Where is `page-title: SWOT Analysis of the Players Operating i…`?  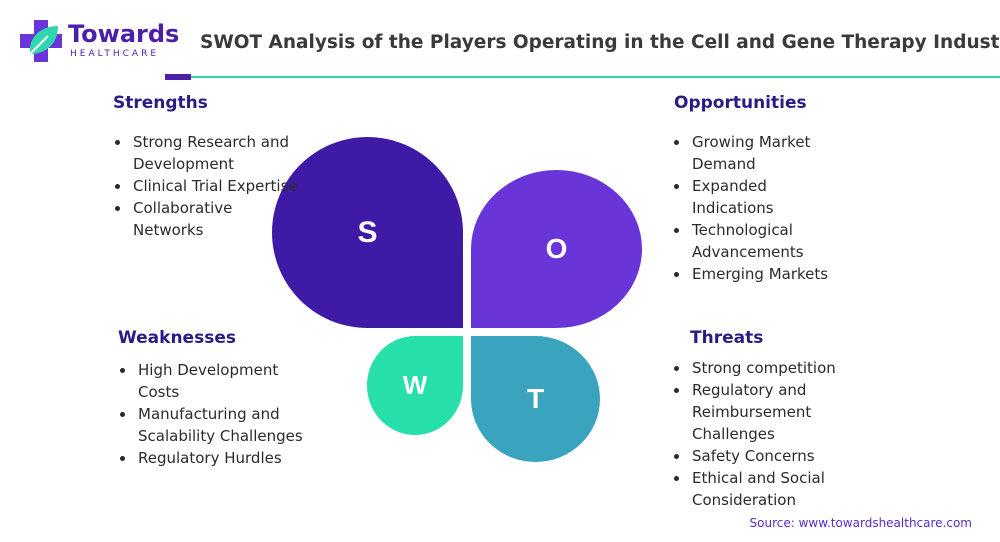
page-title: SWOT Analysis of the Players Operating i… is located at coordinates (600, 42).